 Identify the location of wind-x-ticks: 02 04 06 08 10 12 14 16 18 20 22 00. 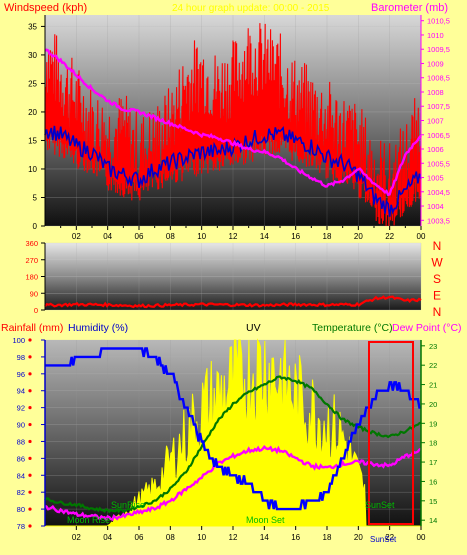
(243, 233).